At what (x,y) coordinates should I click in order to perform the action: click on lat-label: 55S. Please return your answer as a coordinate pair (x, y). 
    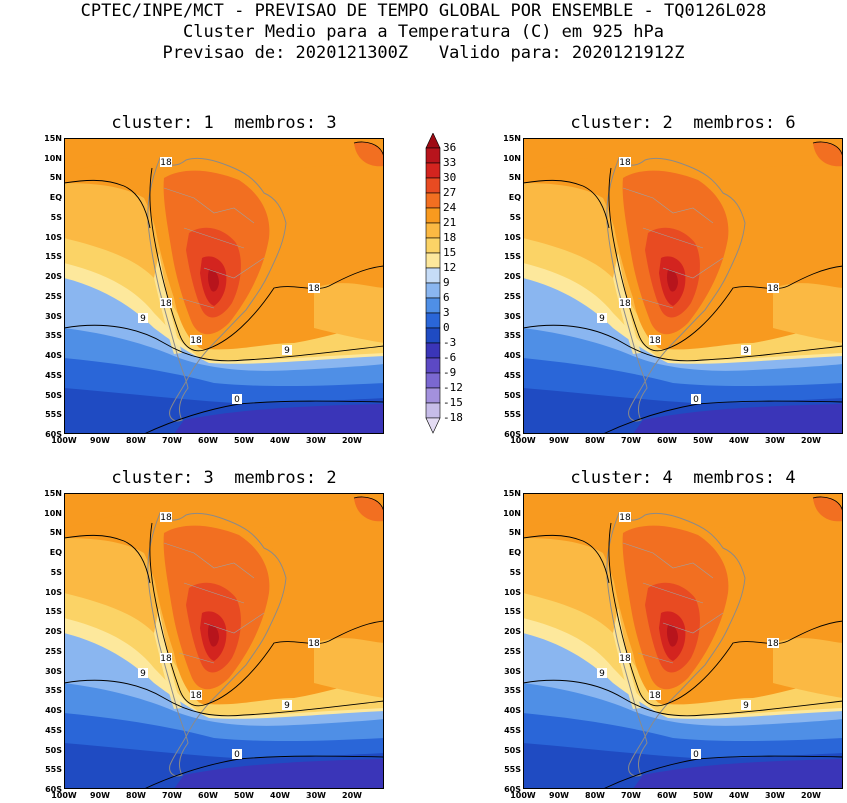
    Looking at the image, I should click on (512, 770).